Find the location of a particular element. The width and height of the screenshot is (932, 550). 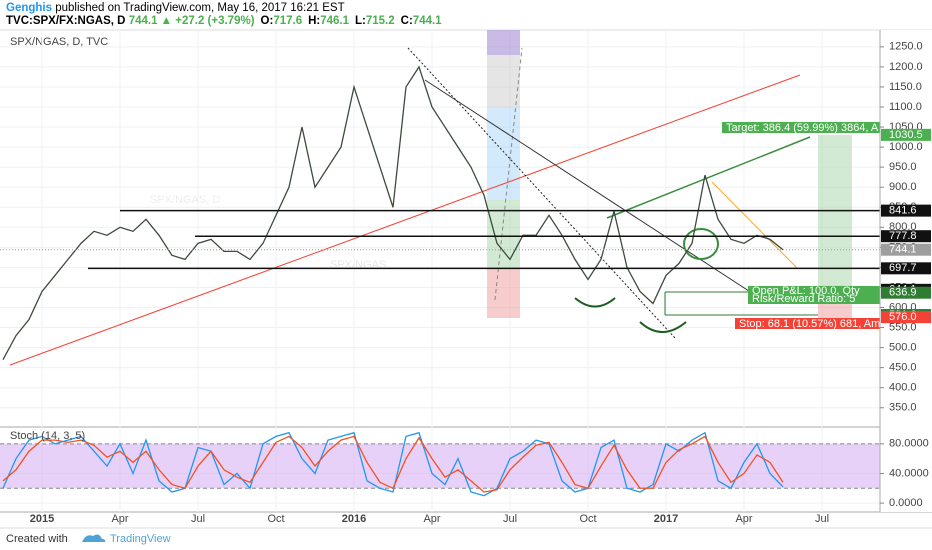

y-tick-label: 80.0000 is located at coordinates (909, 444).